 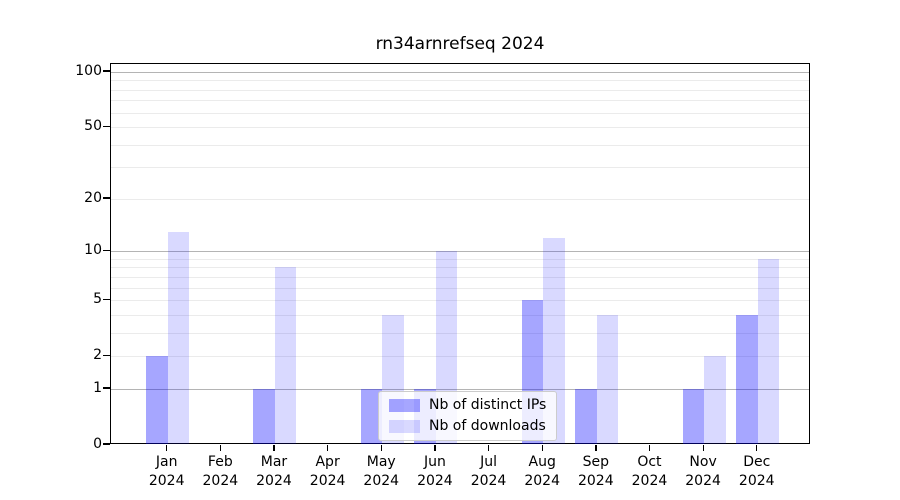 What do you see at coordinates (542, 481) in the screenshot?
I see `x-tick-year-aug: 2024` at bounding box center [542, 481].